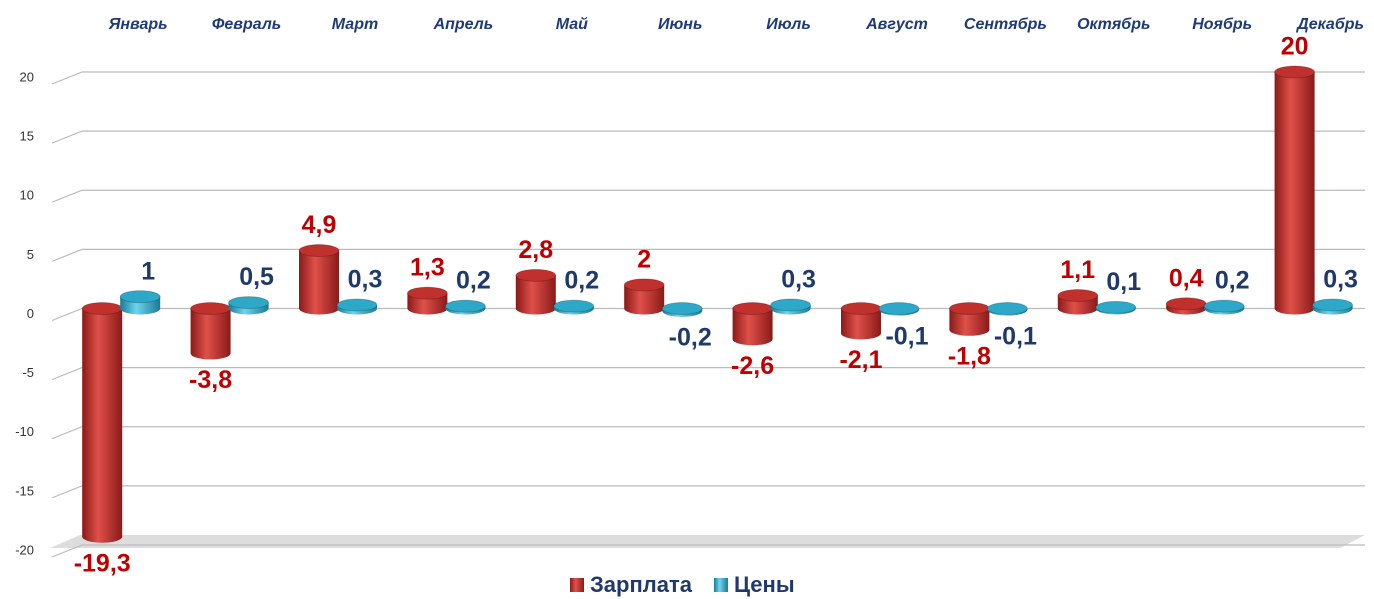 The width and height of the screenshot is (1374, 599). What do you see at coordinates (896, 24) in the screenshot?
I see `x-tick-label: Август` at bounding box center [896, 24].